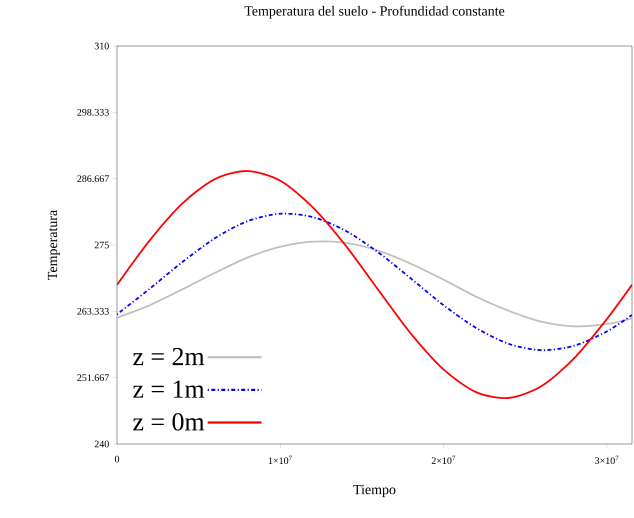 The image size is (634, 518). Describe the element at coordinates (444, 460) in the screenshot. I see `x-tick-label: 2×10$^{7}$` at that location.